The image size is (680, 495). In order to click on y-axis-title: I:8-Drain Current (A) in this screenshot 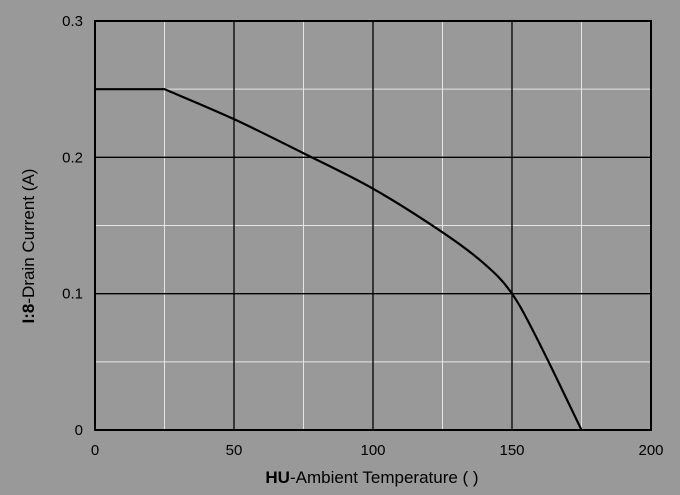, I will do `click(28, 246)`.